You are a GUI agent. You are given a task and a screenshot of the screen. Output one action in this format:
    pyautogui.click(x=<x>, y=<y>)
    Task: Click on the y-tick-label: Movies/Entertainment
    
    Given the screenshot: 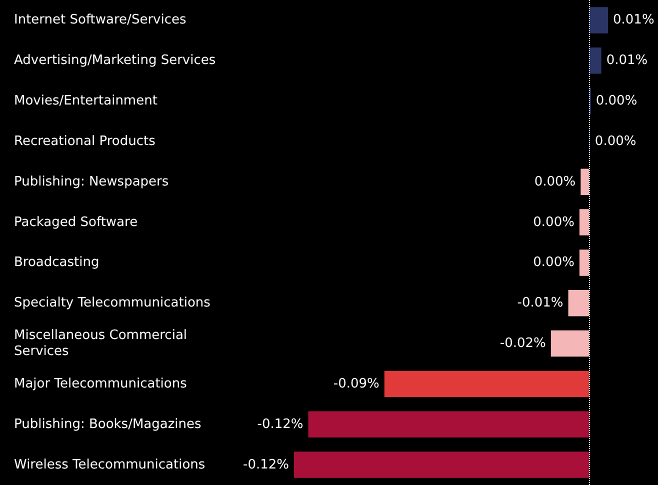 What is the action you would take?
    pyautogui.click(x=86, y=101)
    